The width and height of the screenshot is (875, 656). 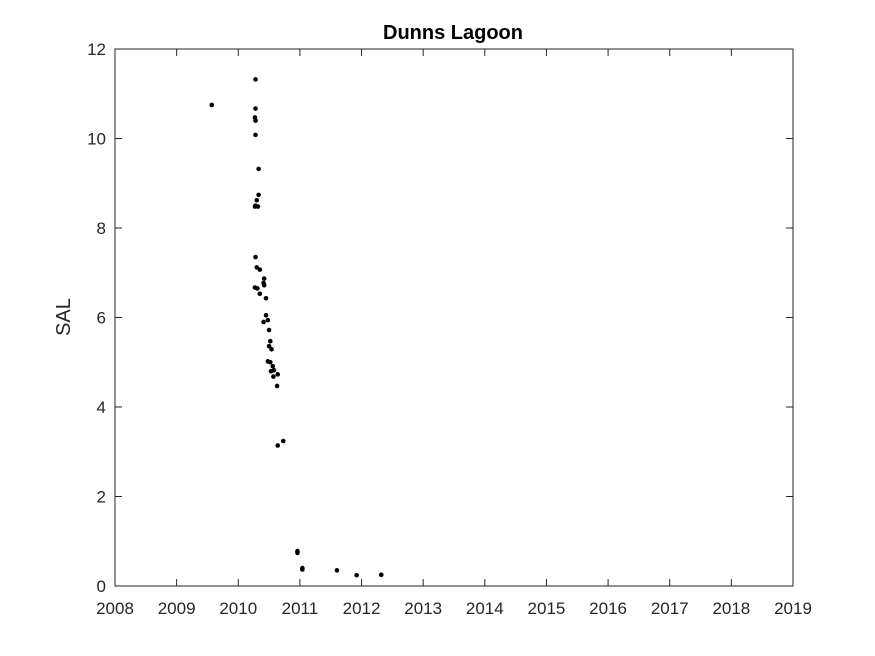 What do you see at coordinates (793, 608) in the screenshot?
I see `x-tick-label: 2019` at bounding box center [793, 608].